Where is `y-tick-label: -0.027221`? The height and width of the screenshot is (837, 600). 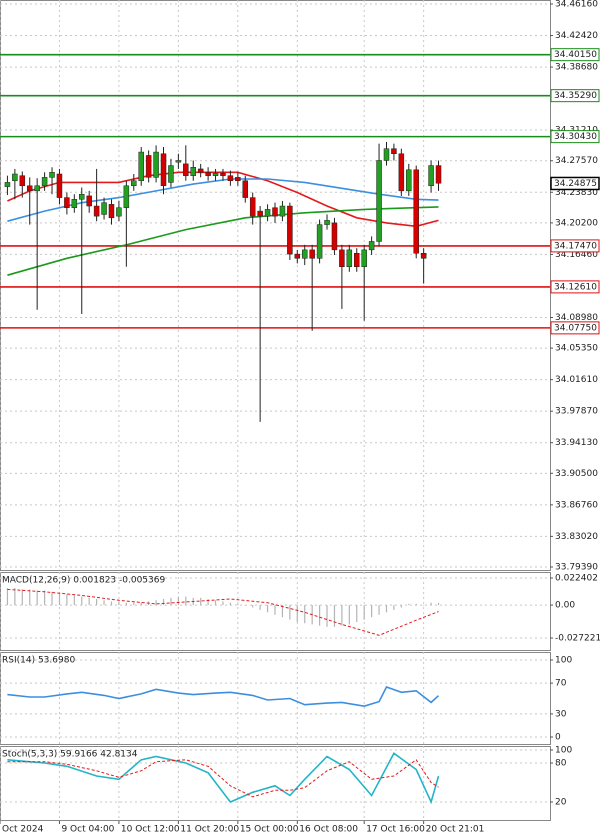
y-tick-label: -0.027221 is located at coordinates (577, 639).